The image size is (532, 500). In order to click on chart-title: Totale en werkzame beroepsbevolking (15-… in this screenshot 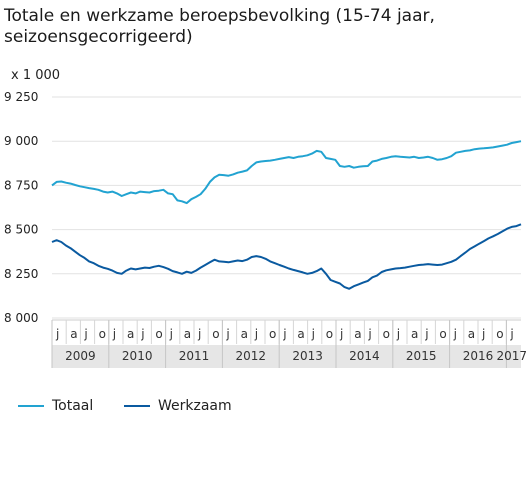, I will do `click(219, 26)`.